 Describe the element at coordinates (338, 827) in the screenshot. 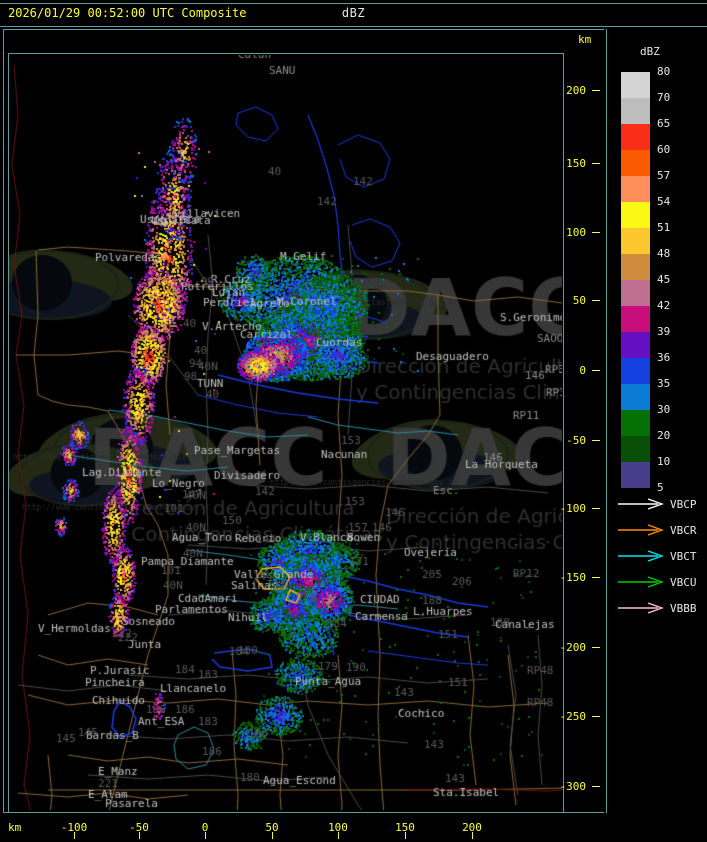

I see `x-axis-tick-label: 100` at that location.